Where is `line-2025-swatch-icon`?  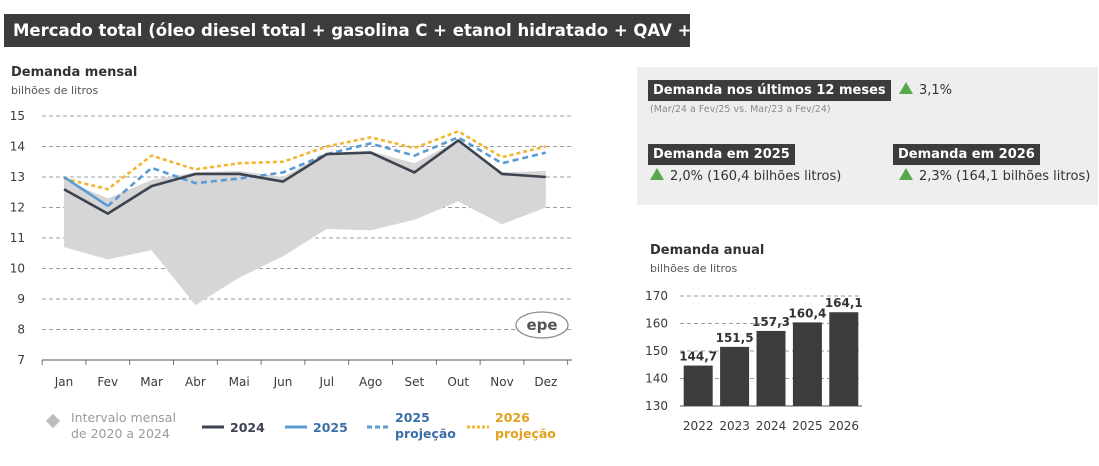
line-2025-swatch-icon is located at coordinates (296, 427).